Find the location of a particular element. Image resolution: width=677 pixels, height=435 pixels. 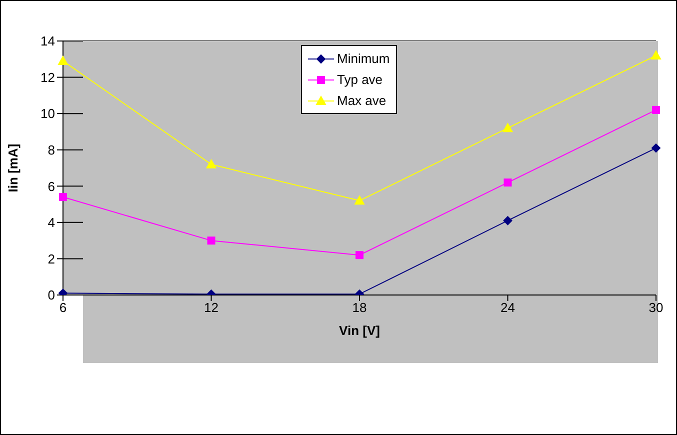

y-tick-label: 14 is located at coordinates (47, 41).